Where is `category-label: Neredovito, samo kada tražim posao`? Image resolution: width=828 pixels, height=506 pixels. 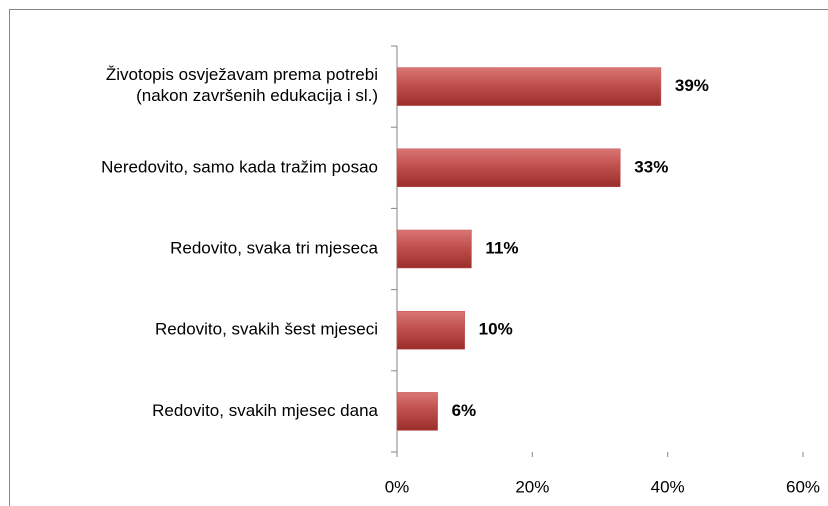 category-label: Neredovito, samo kada tražim posao is located at coordinates (239, 166).